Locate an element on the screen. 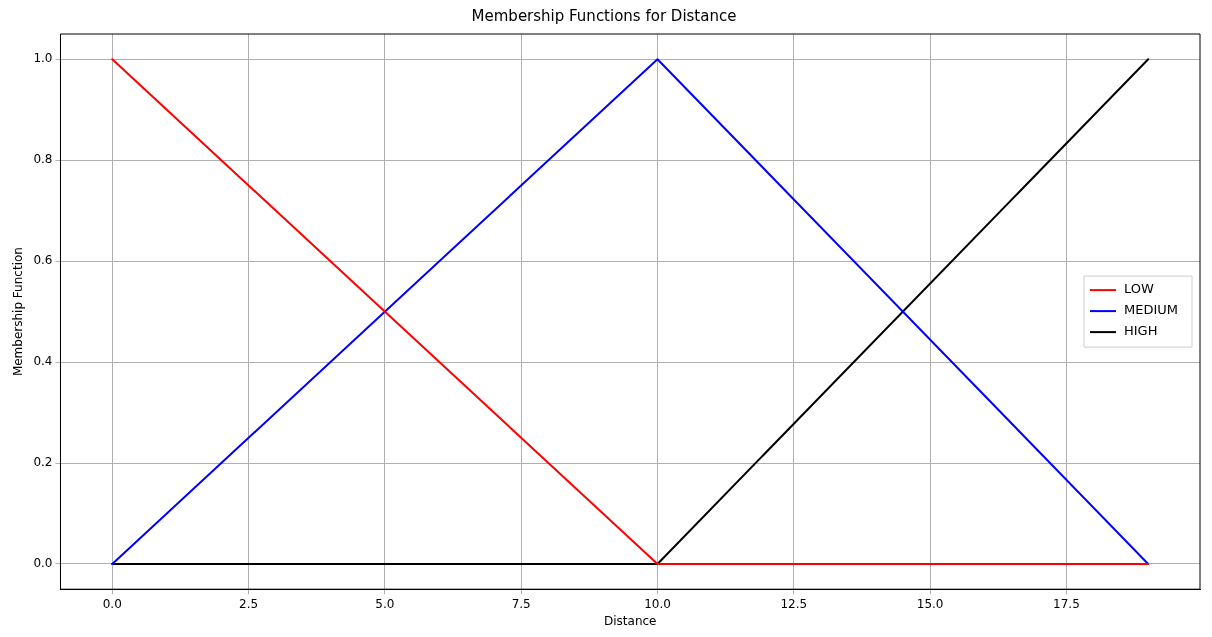 The width and height of the screenshot is (1212, 637). legend-label: LOW is located at coordinates (1139, 289).